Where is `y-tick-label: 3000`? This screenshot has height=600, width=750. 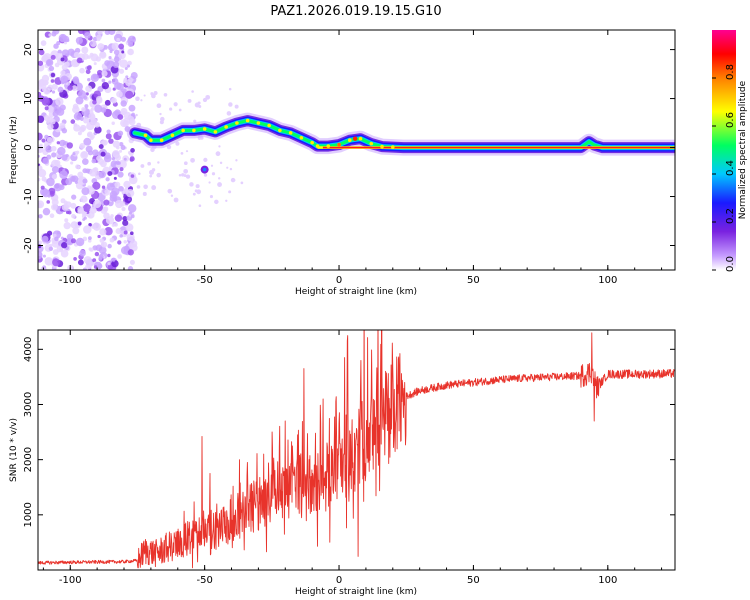 y-tick-label: 3000 is located at coordinates (28, 404).